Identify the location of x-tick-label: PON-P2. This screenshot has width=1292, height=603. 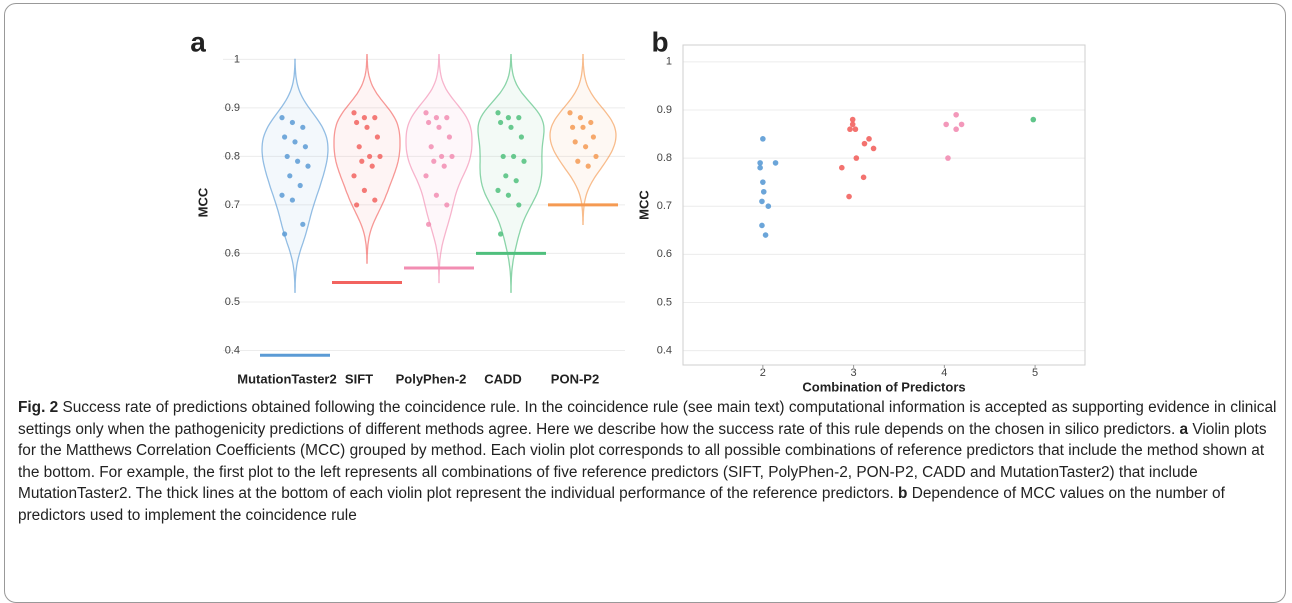
(575, 378).